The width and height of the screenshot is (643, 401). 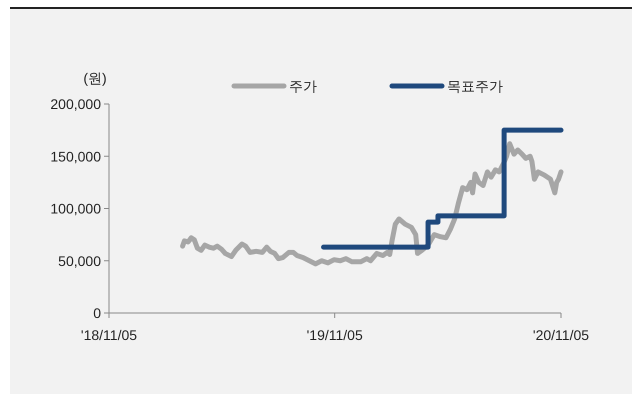 What do you see at coordinates (109, 335) in the screenshot?
I see `x-tick-label: '18/11/05` at bounding box center [109, 335].